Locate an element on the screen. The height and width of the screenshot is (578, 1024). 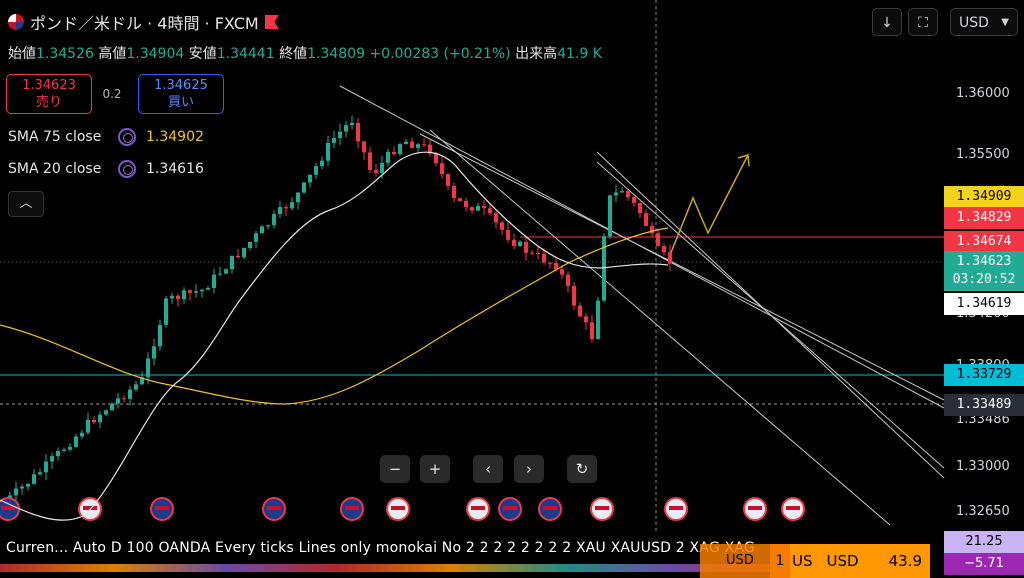
forecast-path is located at coordinates (709, 205).